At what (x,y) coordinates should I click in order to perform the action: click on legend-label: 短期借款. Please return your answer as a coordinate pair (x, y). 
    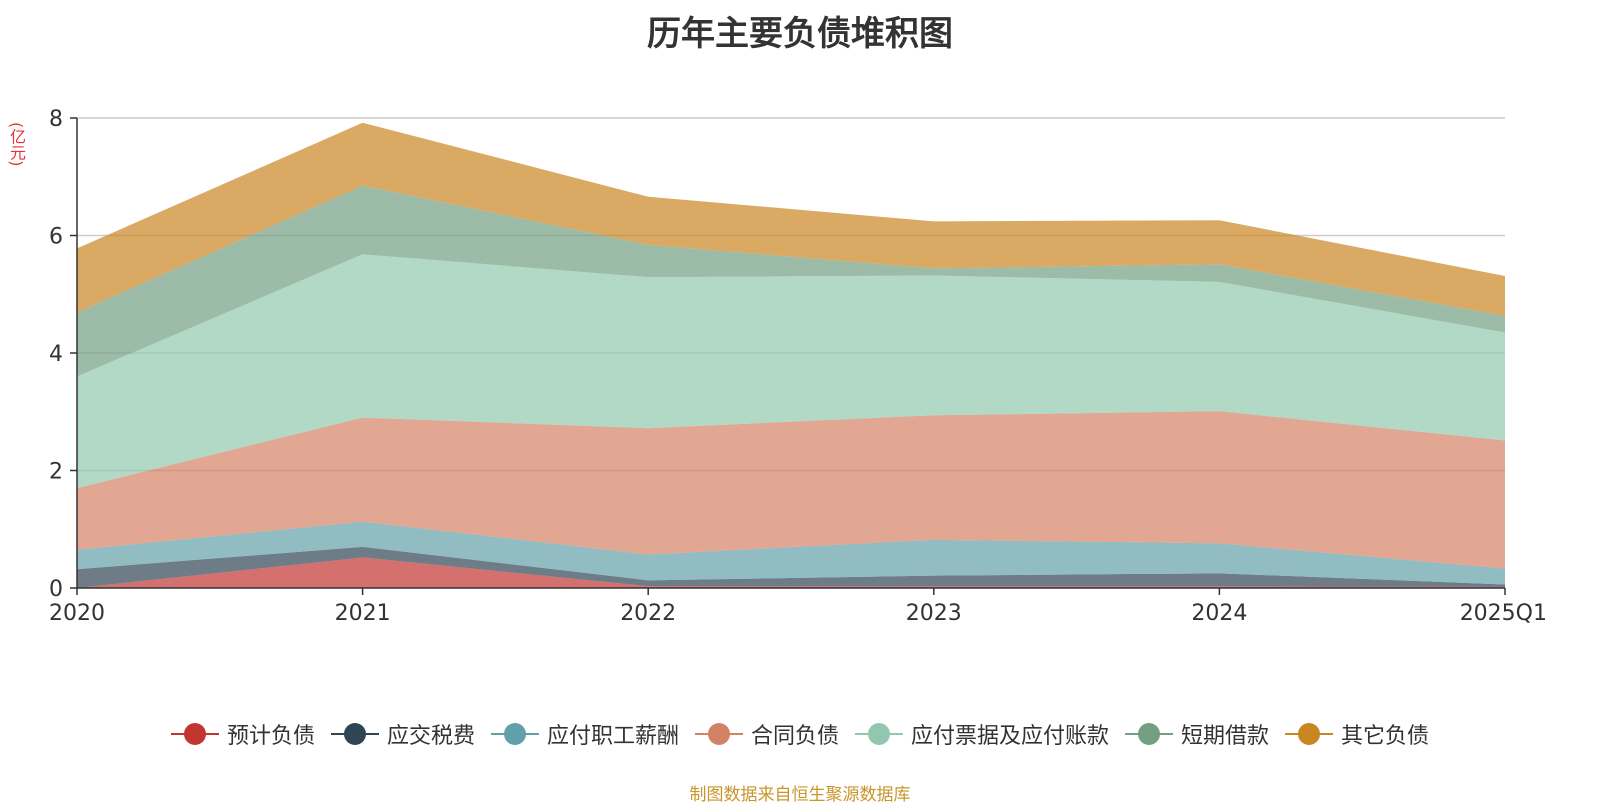
    Looking at the image, I should click on (1225, 736).